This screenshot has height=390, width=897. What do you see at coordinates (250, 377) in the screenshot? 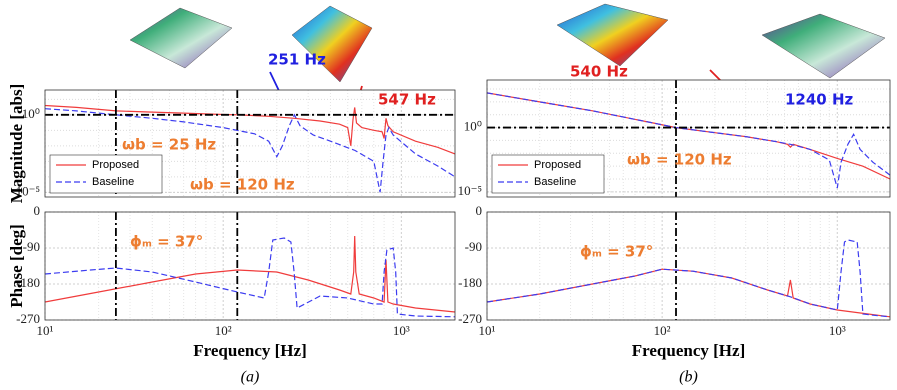
I see `panel-label: (a)` at bounding box center [250, 377].